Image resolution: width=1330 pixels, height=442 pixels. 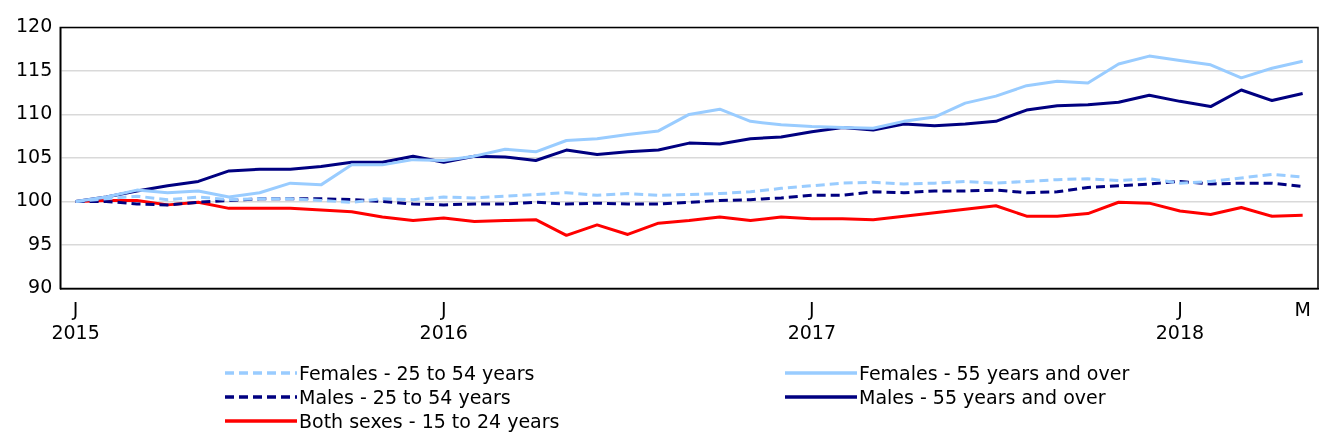 What do you see at coordinates (405, 397) in the screenshot?
I see `legend-label: Males - 25 to 54 years` at bounding box center [405, 397].